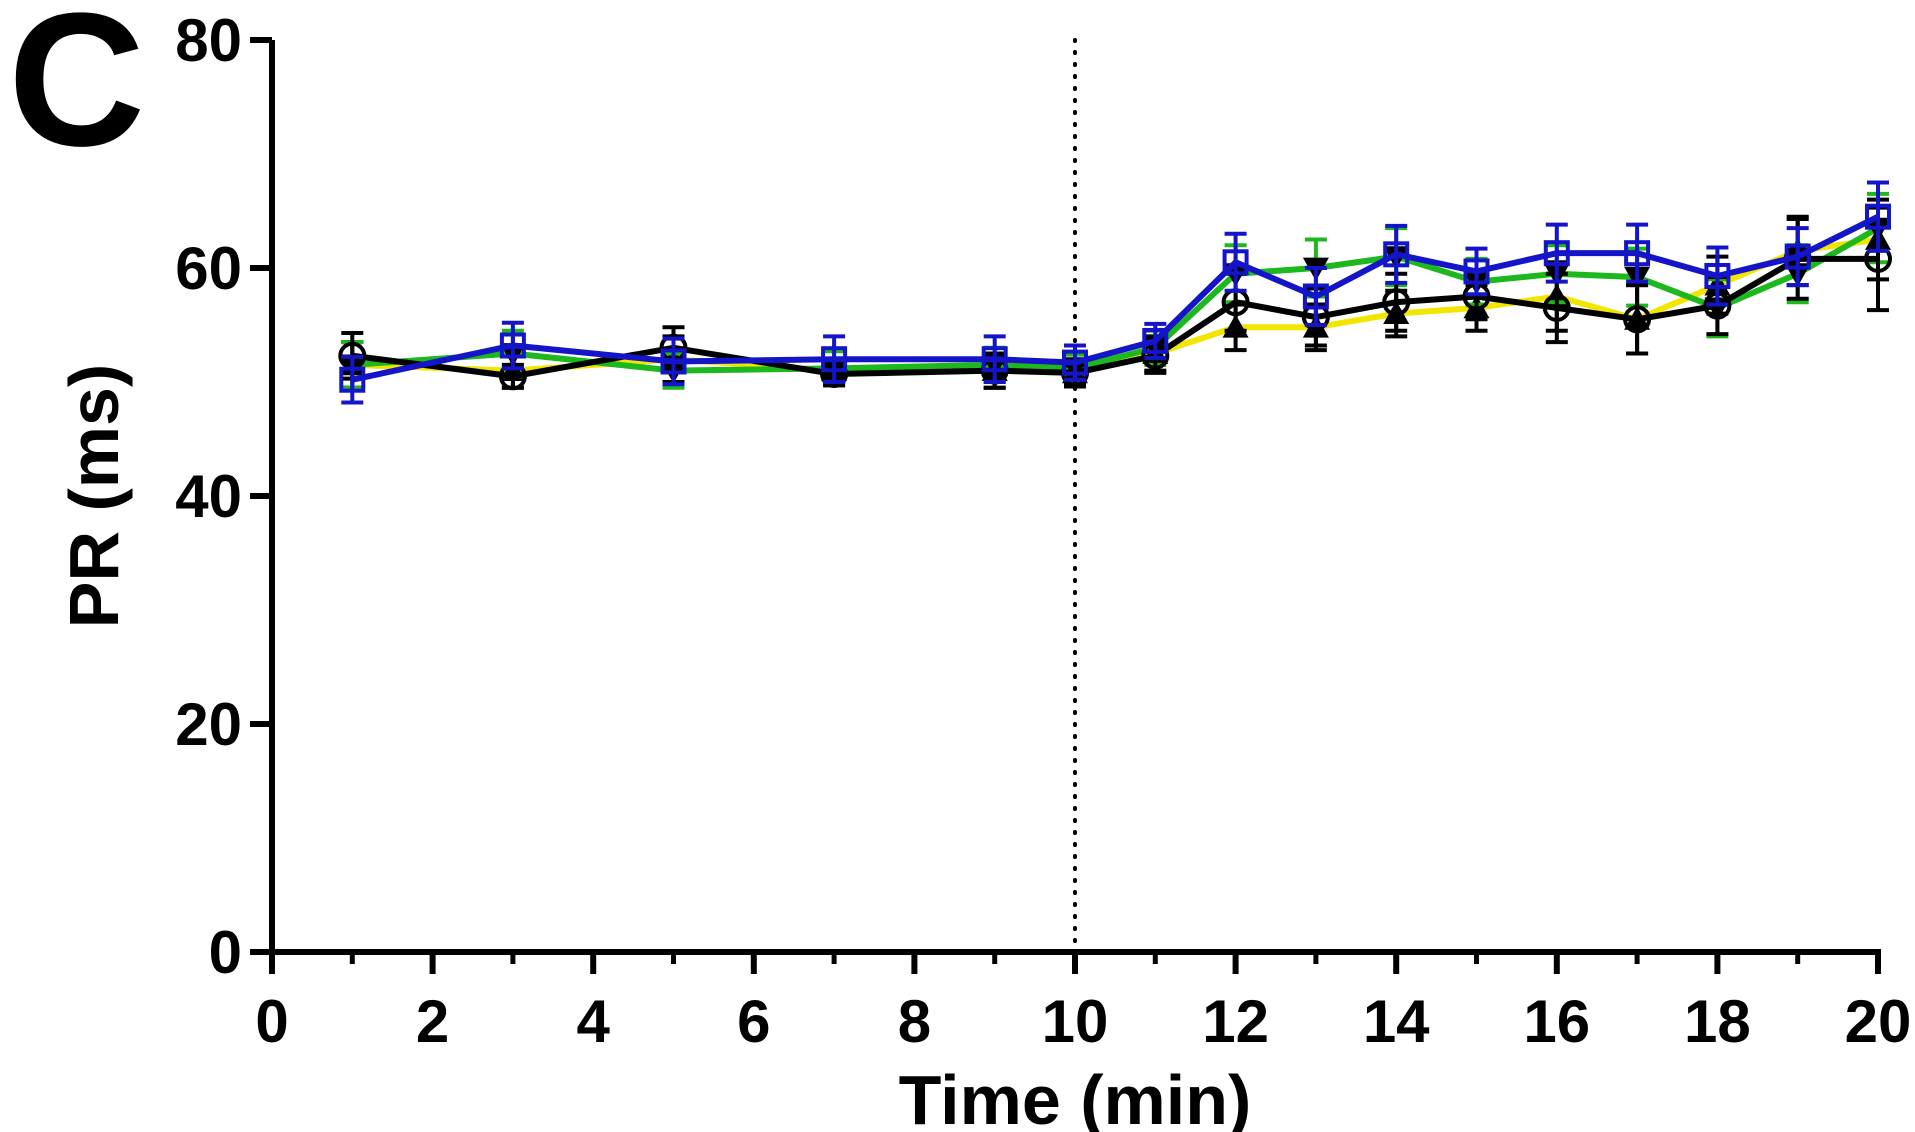 This screenshot has height=1132, width=1915. I want to click on x-tick-label: 20, so click(1878, 1021).